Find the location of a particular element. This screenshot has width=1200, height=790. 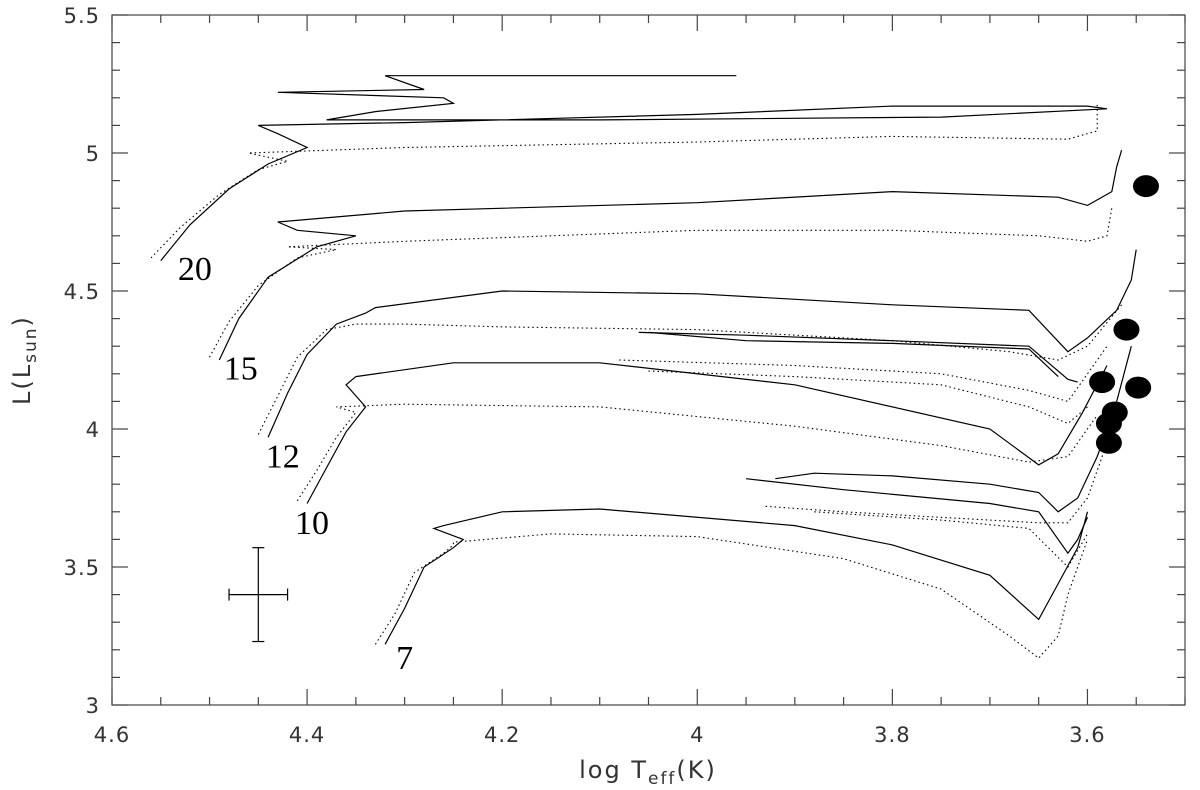

y-axis-title: L(Lsun) is located at coordinates (24, 360).